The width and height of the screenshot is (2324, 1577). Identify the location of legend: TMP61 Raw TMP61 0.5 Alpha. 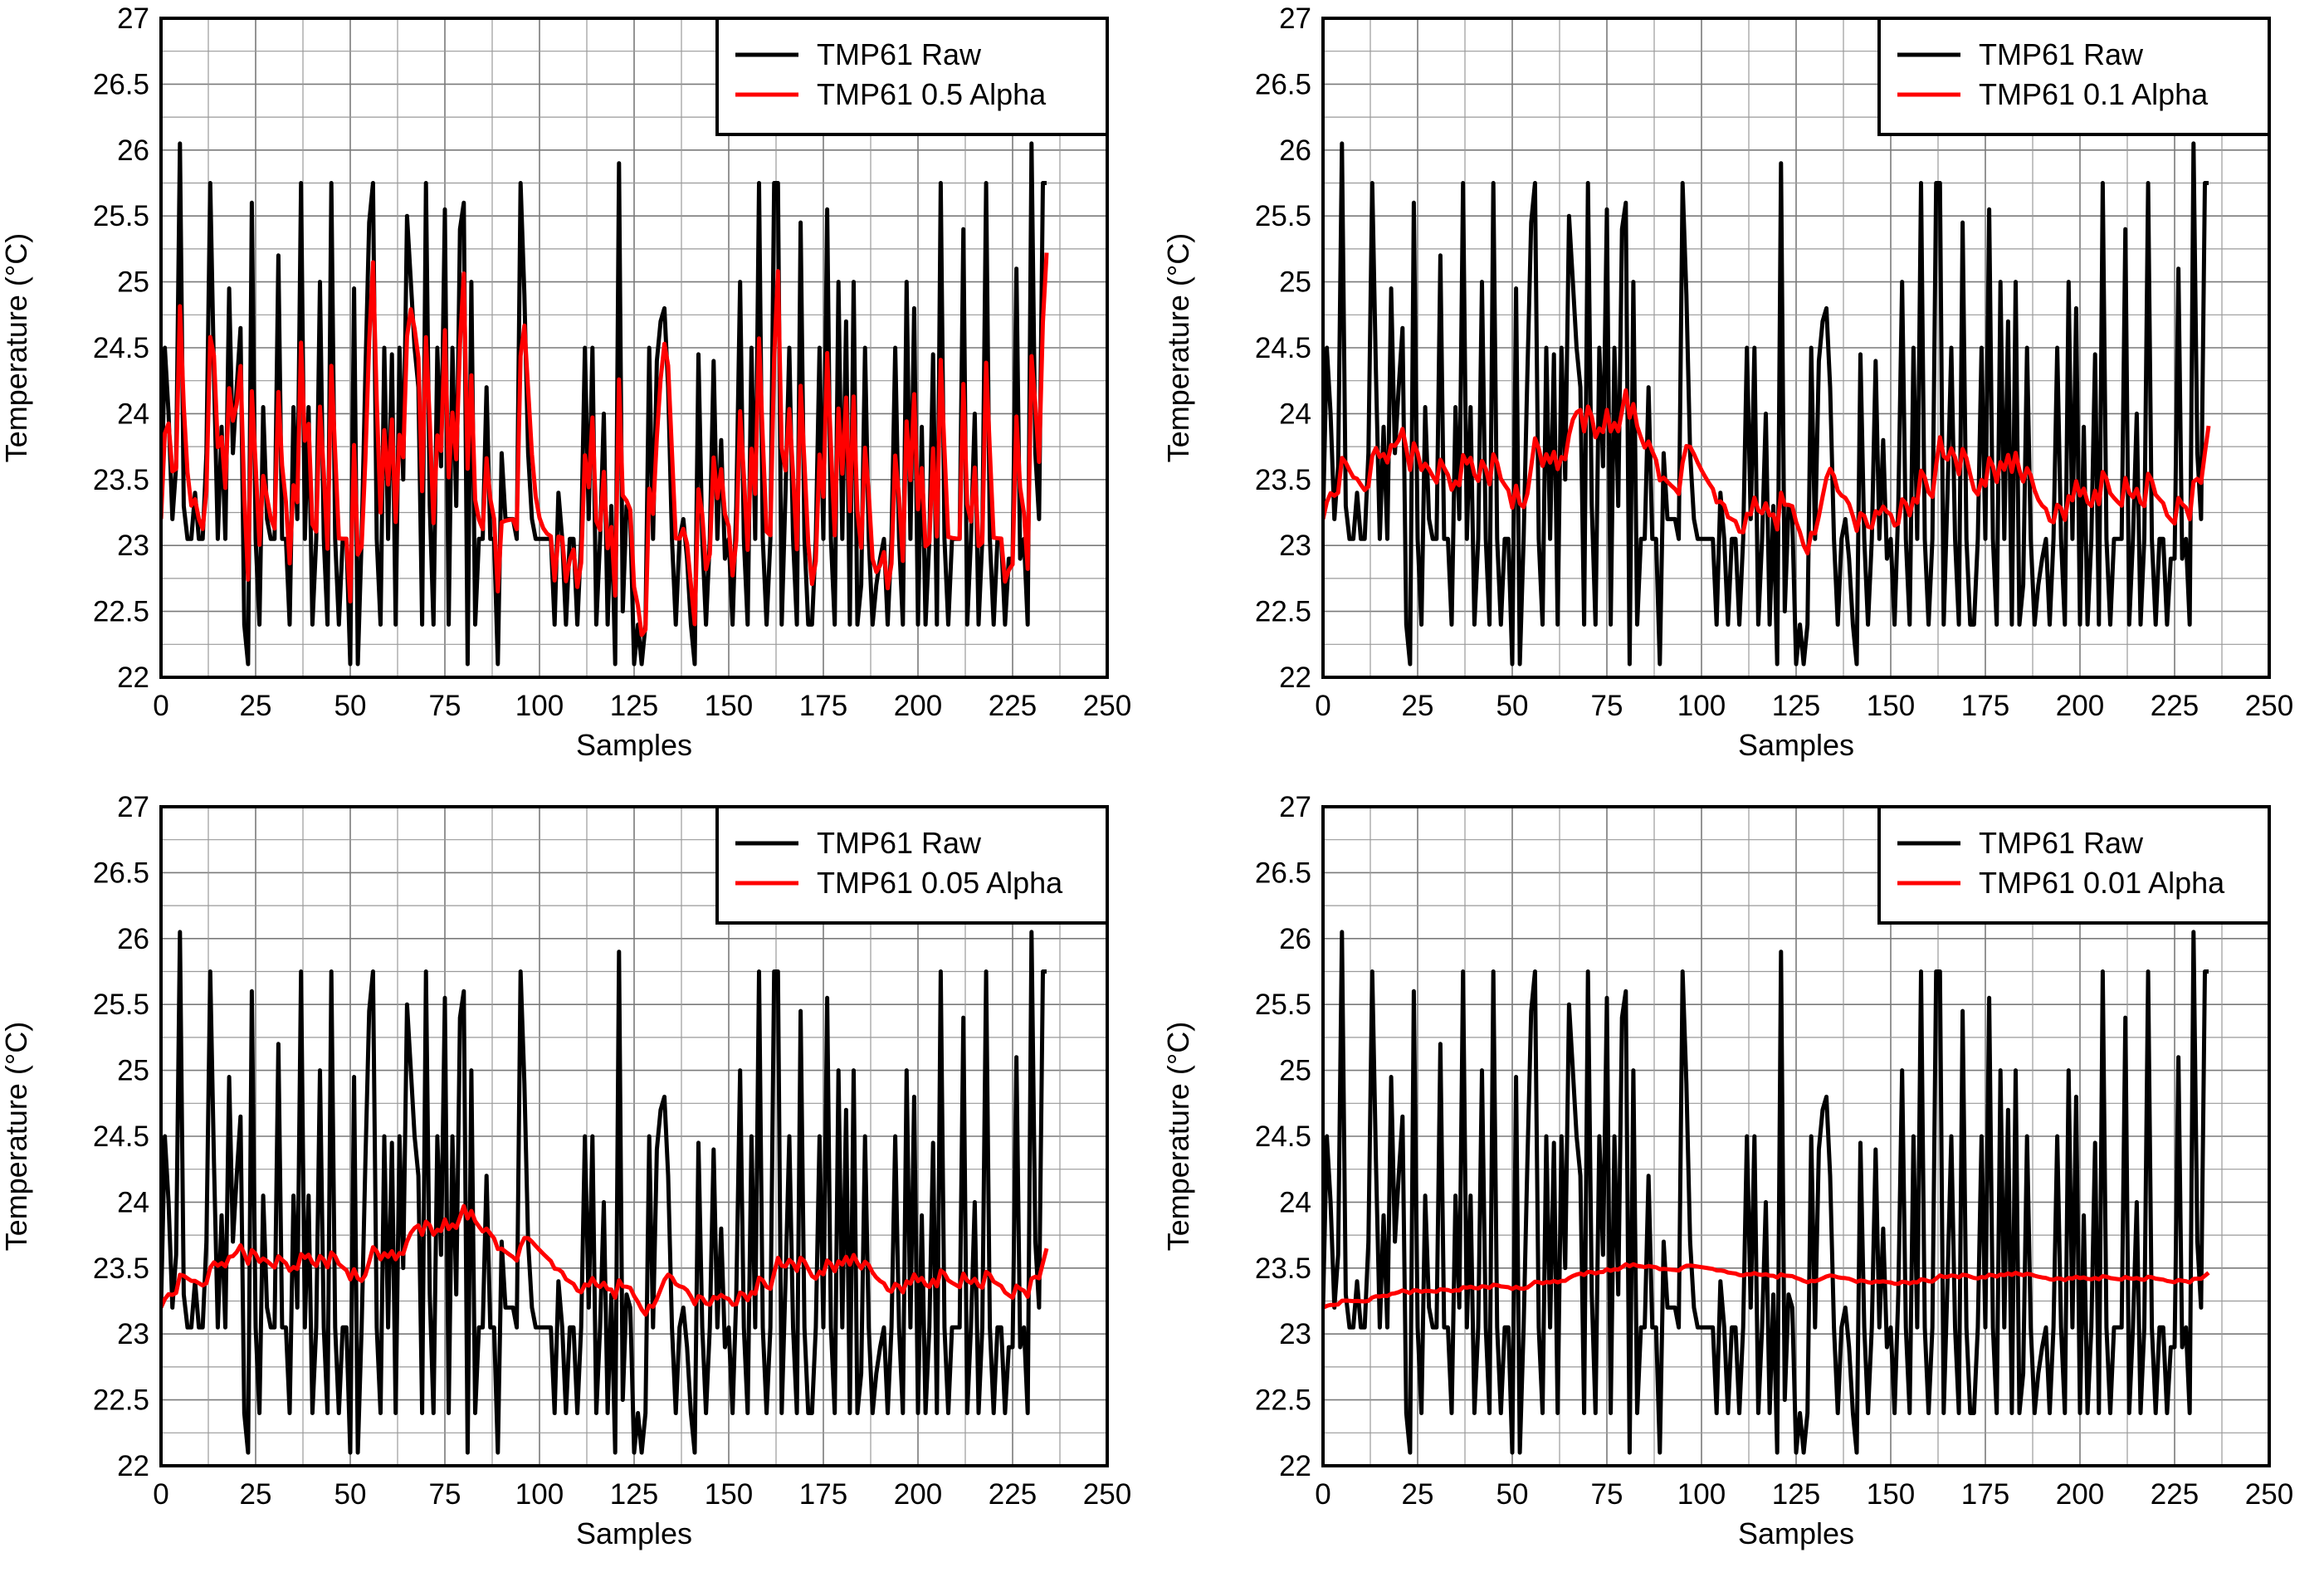
(912, 76).